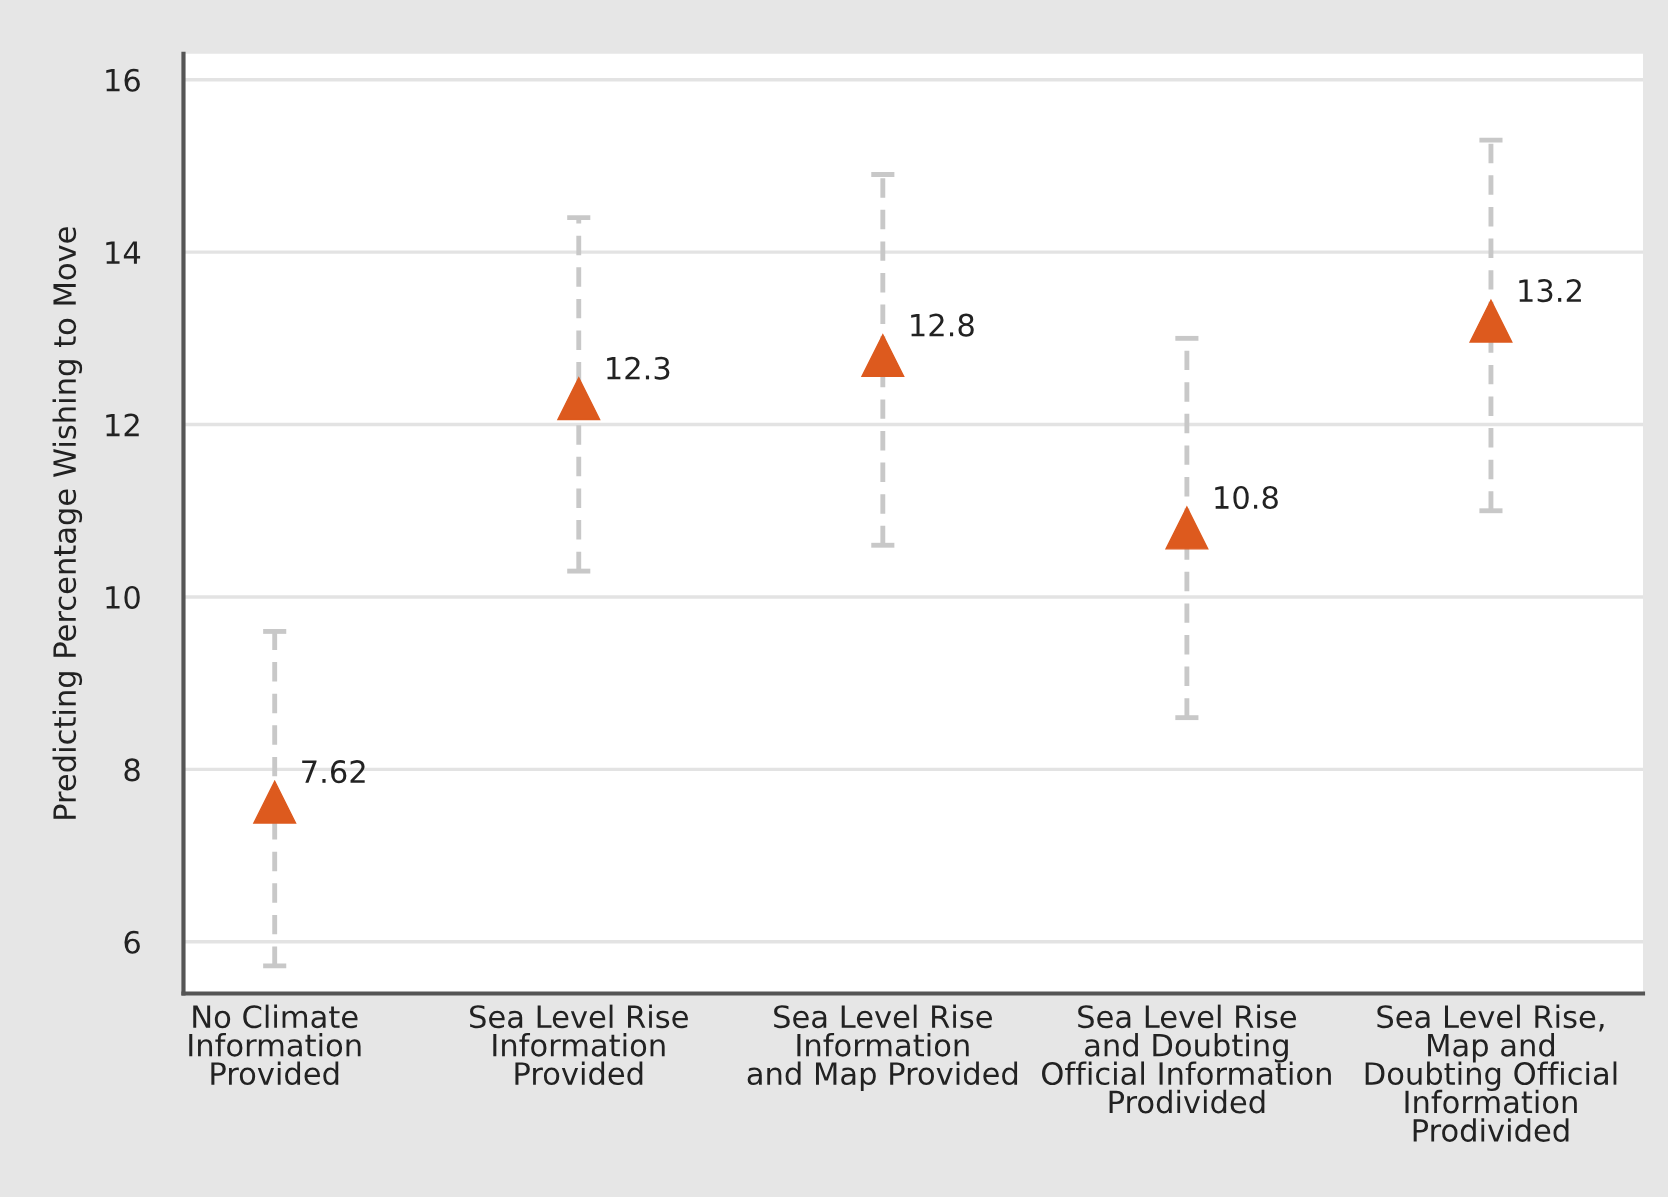 The image size is (1668, 1197). Describe the element at coordinates (122, 425) in the screenshot. I see `y-tick-label: 12` at that location.